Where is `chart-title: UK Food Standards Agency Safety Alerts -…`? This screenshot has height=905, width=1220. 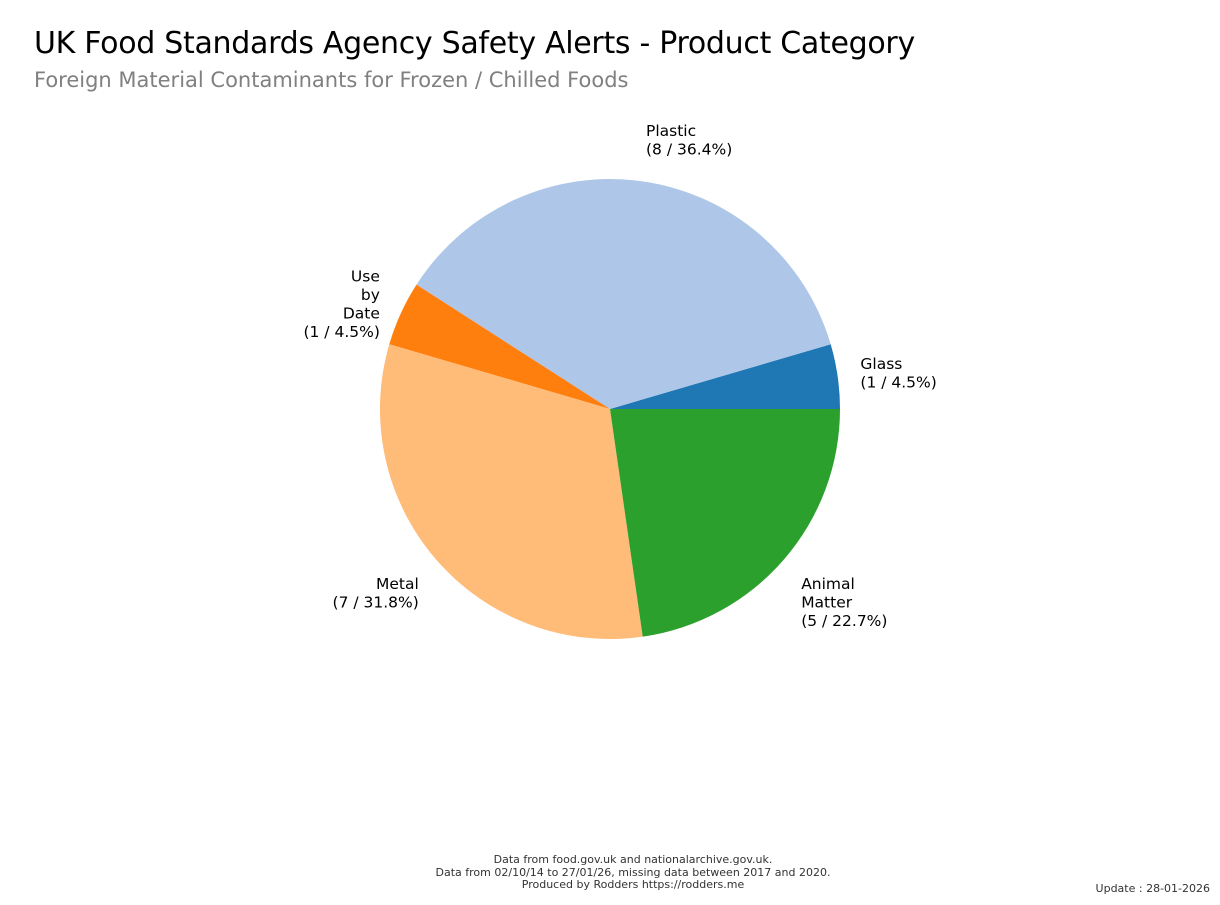
chart-title: UK Food Standards Agency Safety Alerts -… is located at coordinates (474, 43).